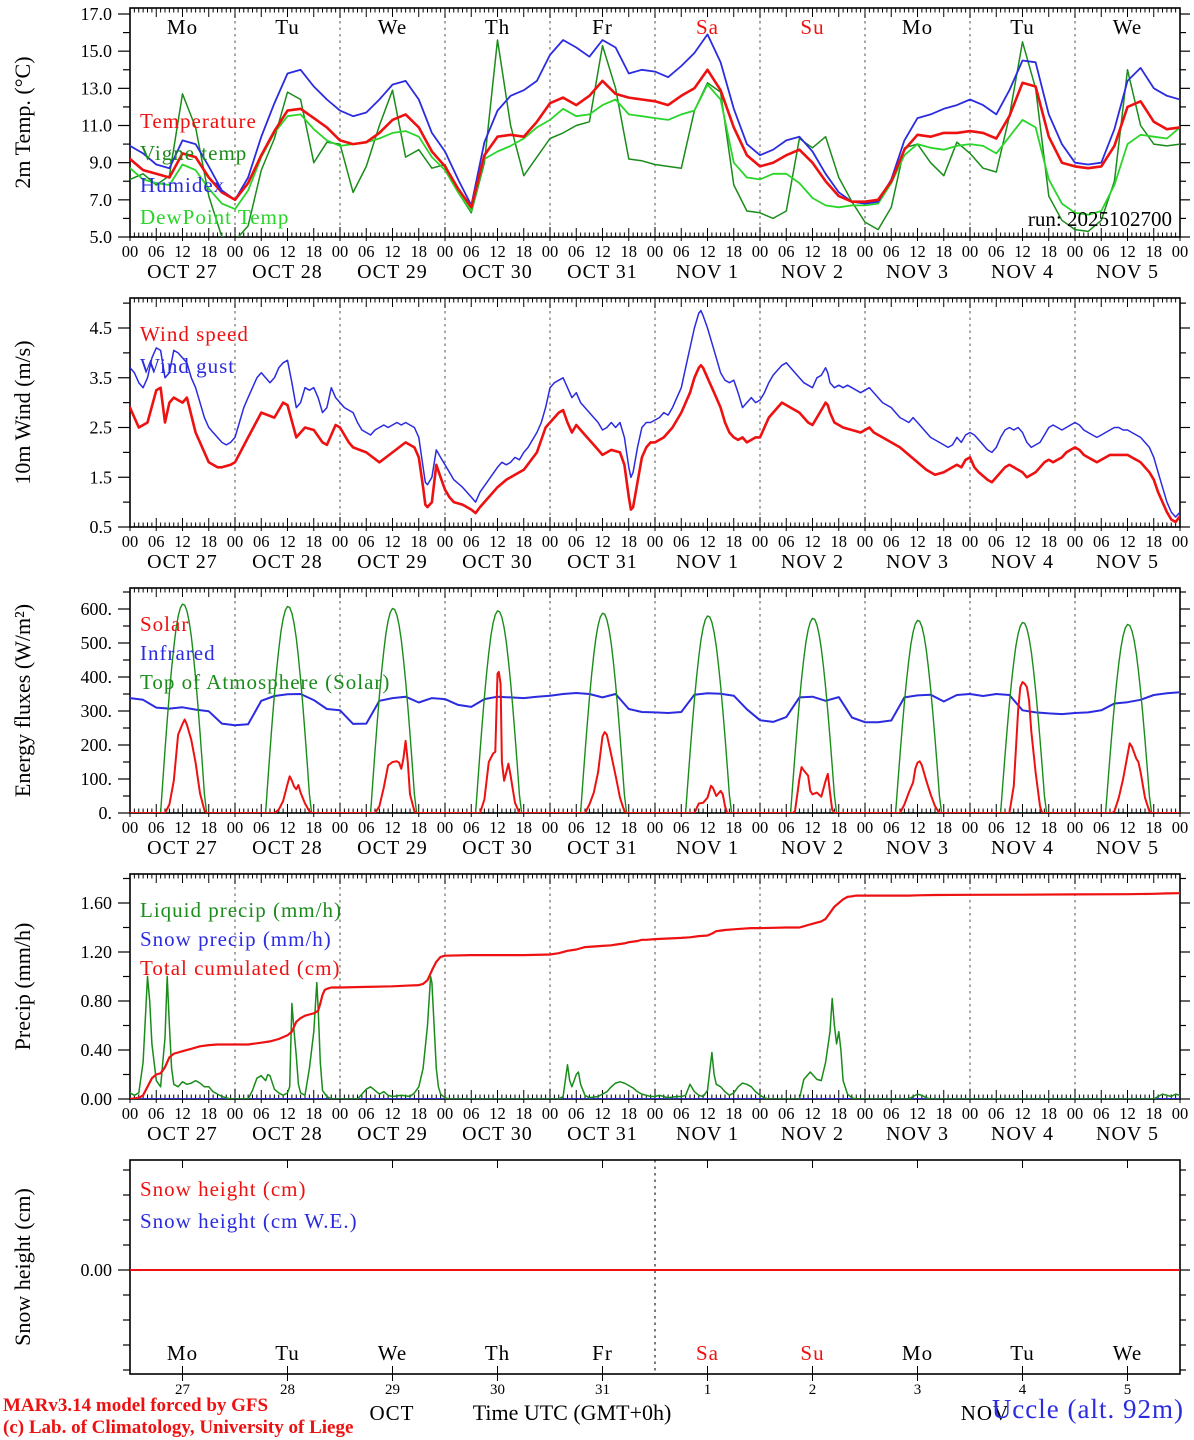  I want to click on svg-text: Mo, so click(182, 27).